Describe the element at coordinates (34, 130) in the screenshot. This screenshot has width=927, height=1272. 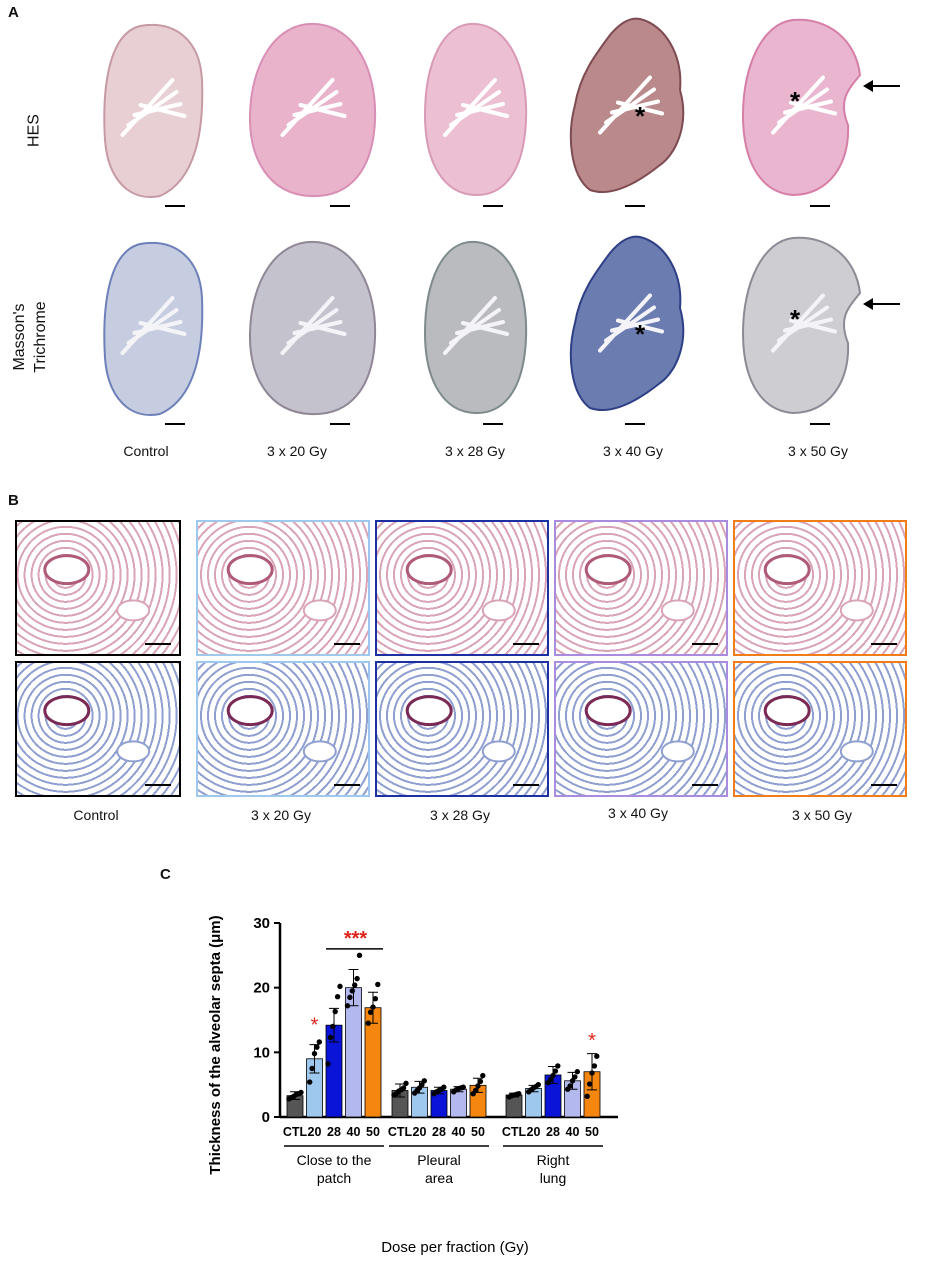
I see `row-label-hes: HES` at that location.